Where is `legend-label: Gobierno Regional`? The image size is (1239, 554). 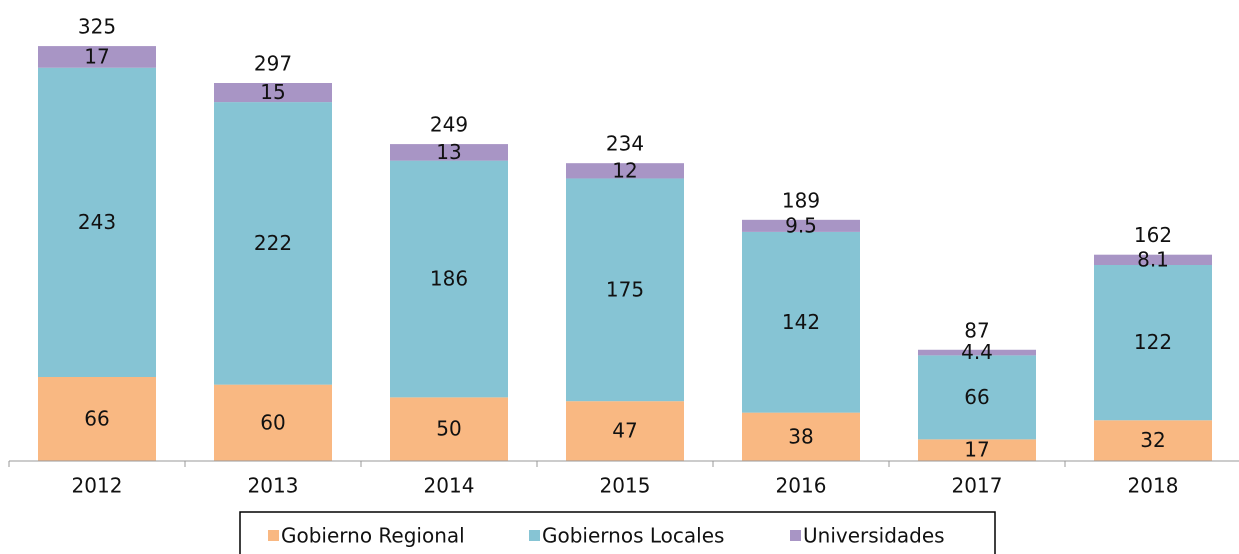 legend-label: Gobierno Regional is located at coordinates (373, 536).